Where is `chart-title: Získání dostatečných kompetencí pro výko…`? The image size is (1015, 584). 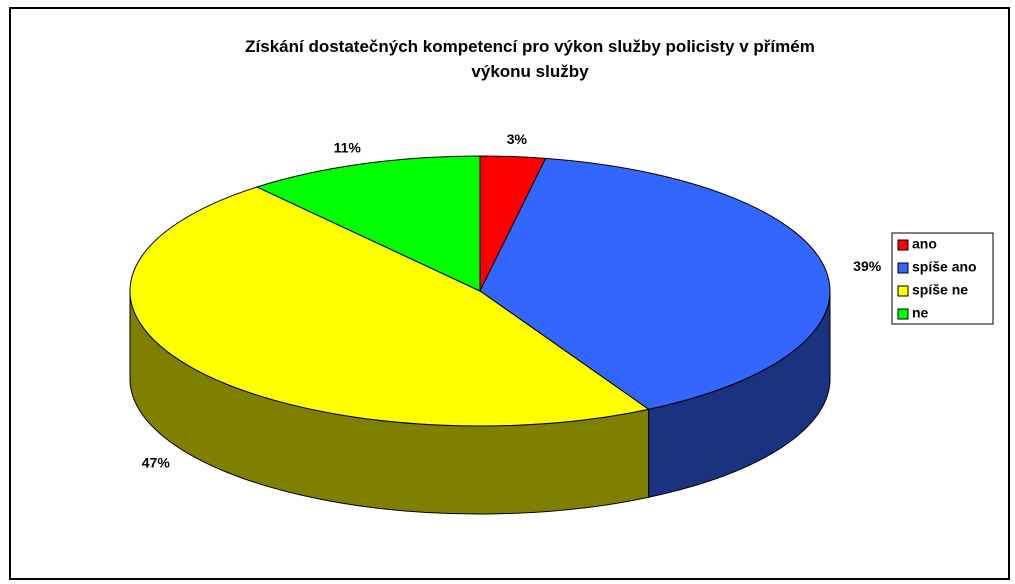
chart-title: Získání dostatečných kompetencí pro výko… is located at coordinates (530, 59).